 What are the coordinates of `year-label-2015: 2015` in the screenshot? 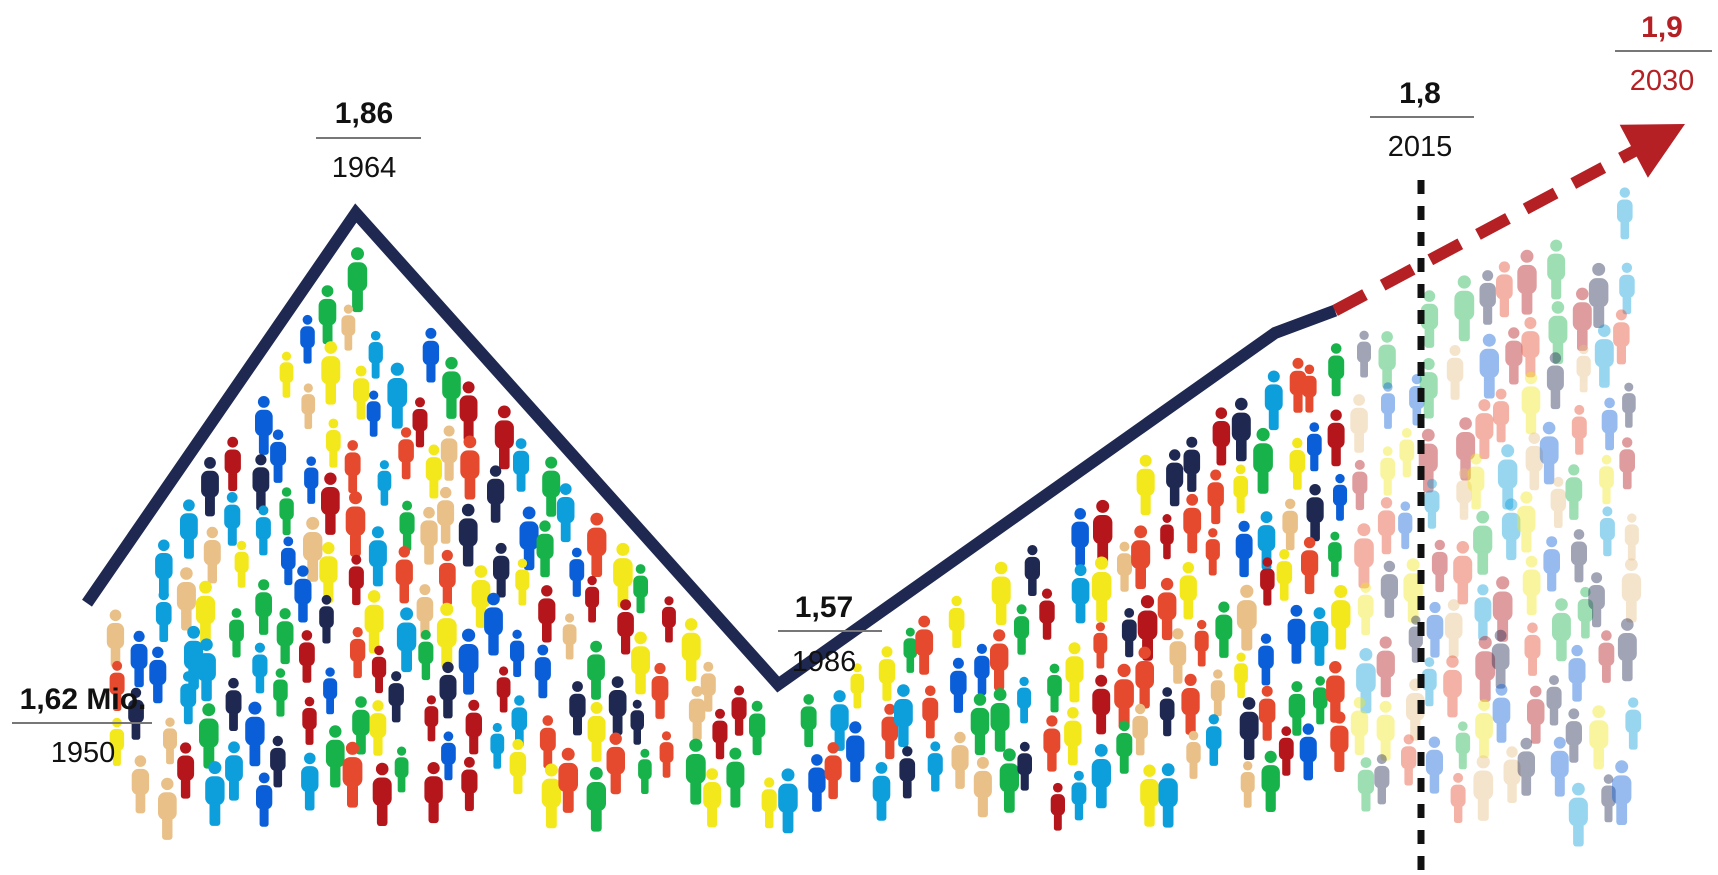 It's located at (1420, 147).